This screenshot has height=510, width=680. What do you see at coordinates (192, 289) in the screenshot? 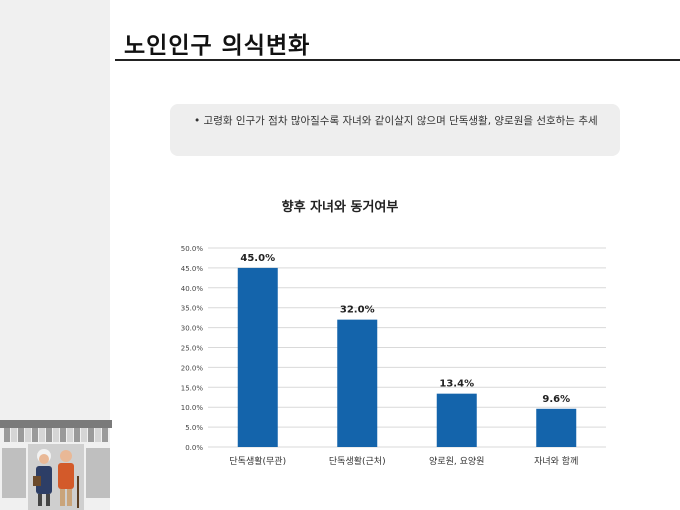
I see `y-tick-label: 40.0%` at bounding box center [192, 289].